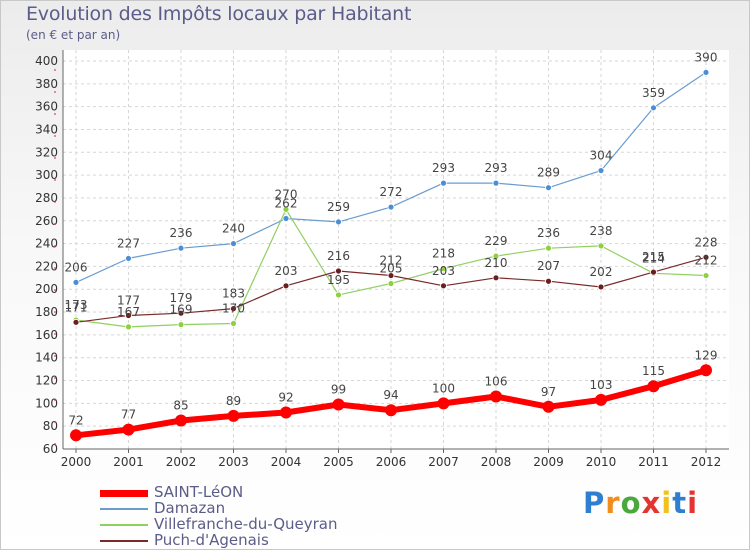 Image resolution: width=750 pixels, height=550 pixels. Describe the element at coordinates (693, 503) in the screenshot. I see `logo-letter: i` at that location.